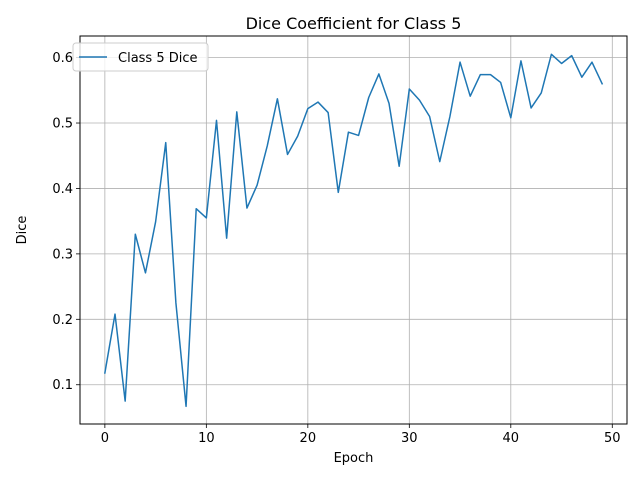 This screenshot has height=480, width=640. What do you see at coordinates (206, 438) in the screenshot?
I see `x-tick-label: 10` at bounding box center [206, 438].